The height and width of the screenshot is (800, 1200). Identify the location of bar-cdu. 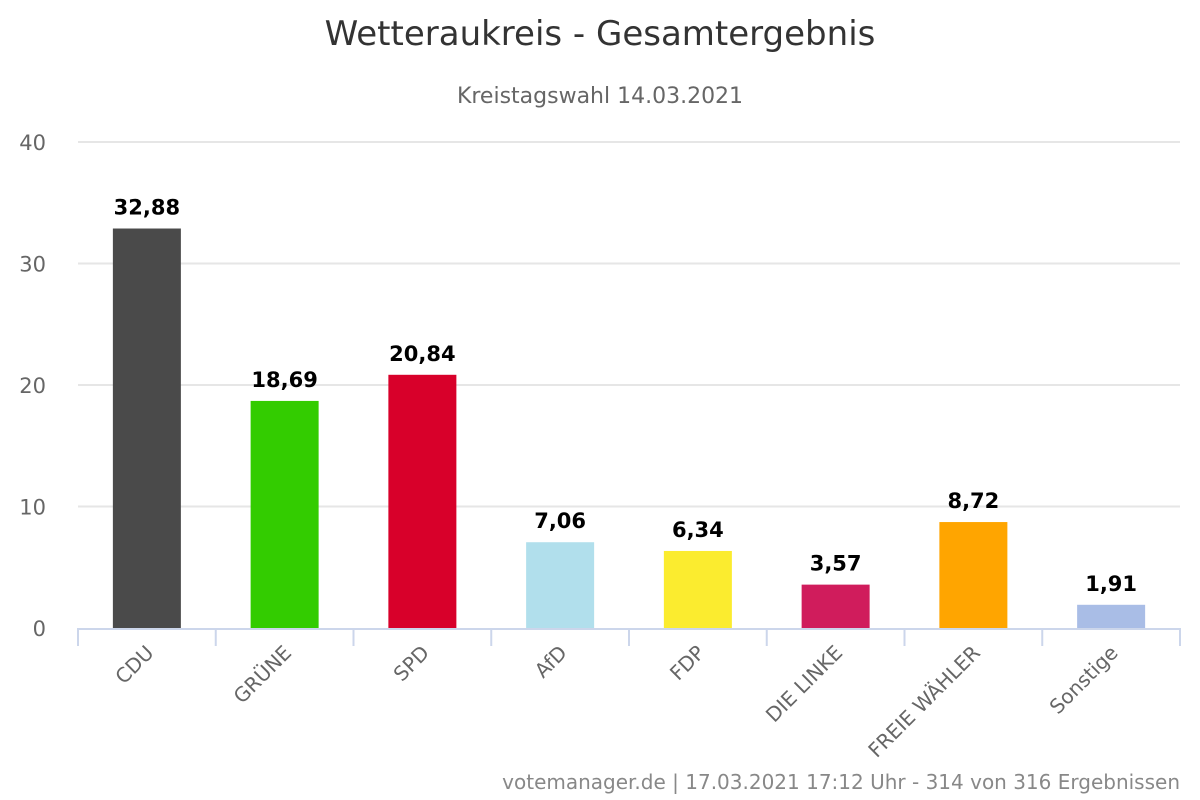
(146, 428).